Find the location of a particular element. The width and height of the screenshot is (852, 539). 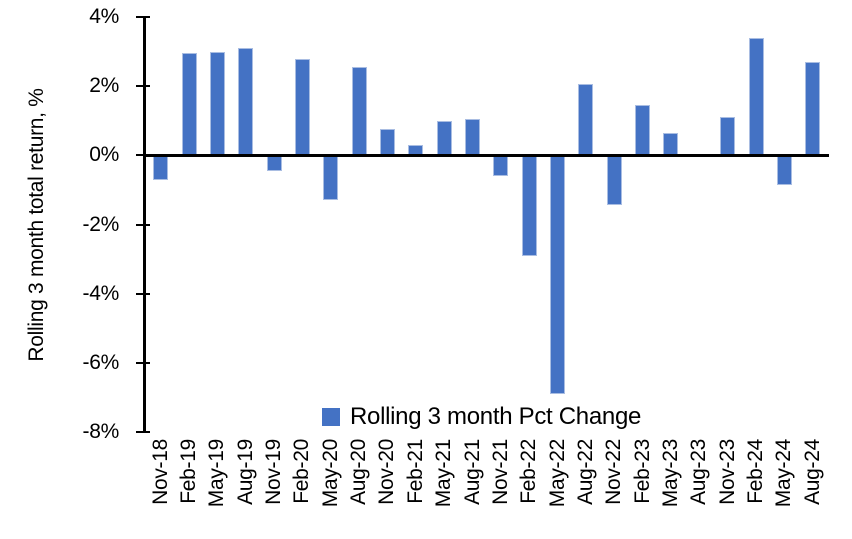

y-tick-label: 0% is located at coordinates (104, 155).